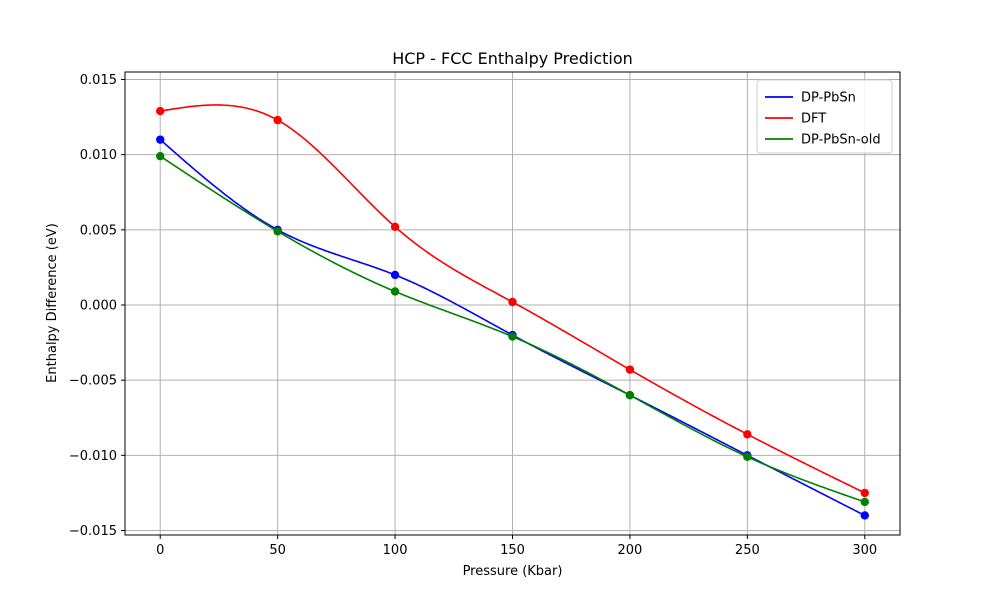 The image size is (1000, 600). Describe the element at coordinates (98, 230) in the screenshot. I see `y-tick-label: 0.005` at that location.